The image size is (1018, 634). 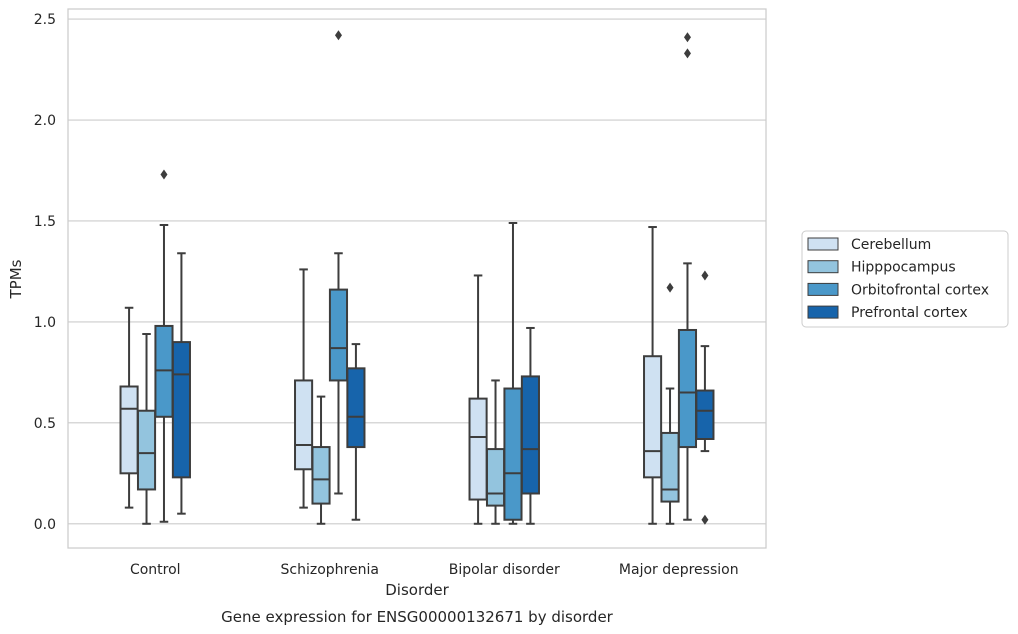 I want to click on x-axis-title: Disorder, so click(x=417, y=590).